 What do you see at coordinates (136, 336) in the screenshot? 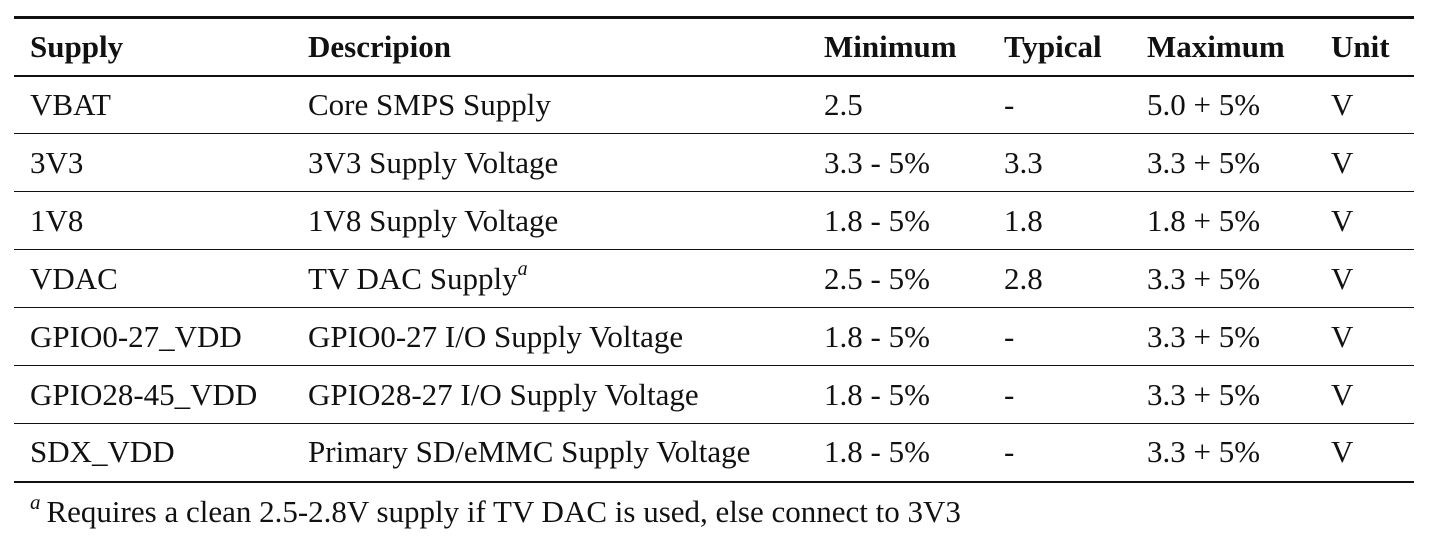
I see `cell-supply-text: GPIO0-27_VDD` at bounding box center [136, 336].